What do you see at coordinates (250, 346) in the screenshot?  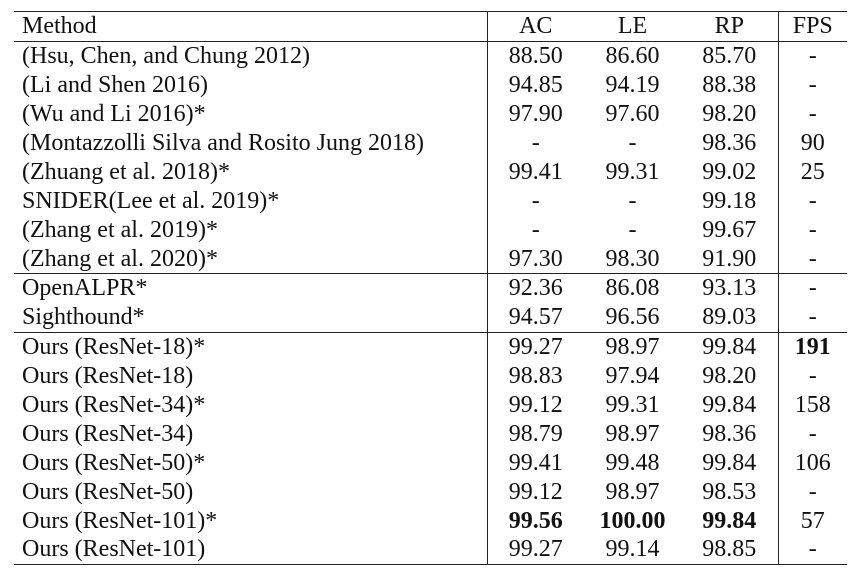 I see `method-cell: Ours (ResNet-18)*` at bounding box center [250, 346].